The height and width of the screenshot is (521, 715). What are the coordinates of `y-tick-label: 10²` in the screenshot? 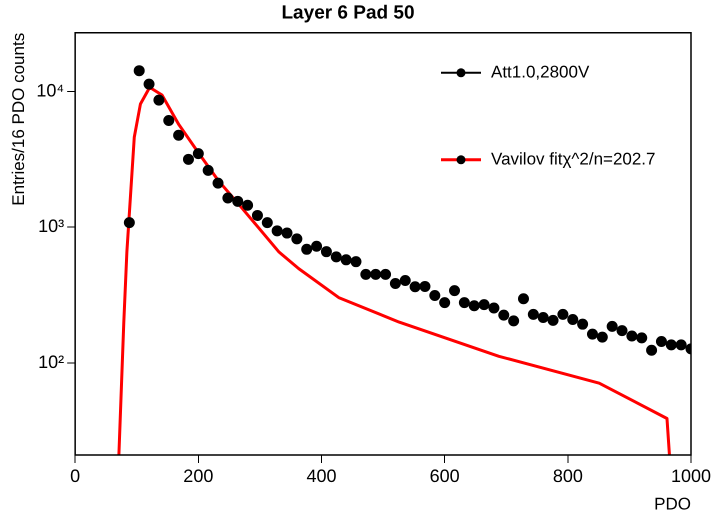 It's located at (51, 362).